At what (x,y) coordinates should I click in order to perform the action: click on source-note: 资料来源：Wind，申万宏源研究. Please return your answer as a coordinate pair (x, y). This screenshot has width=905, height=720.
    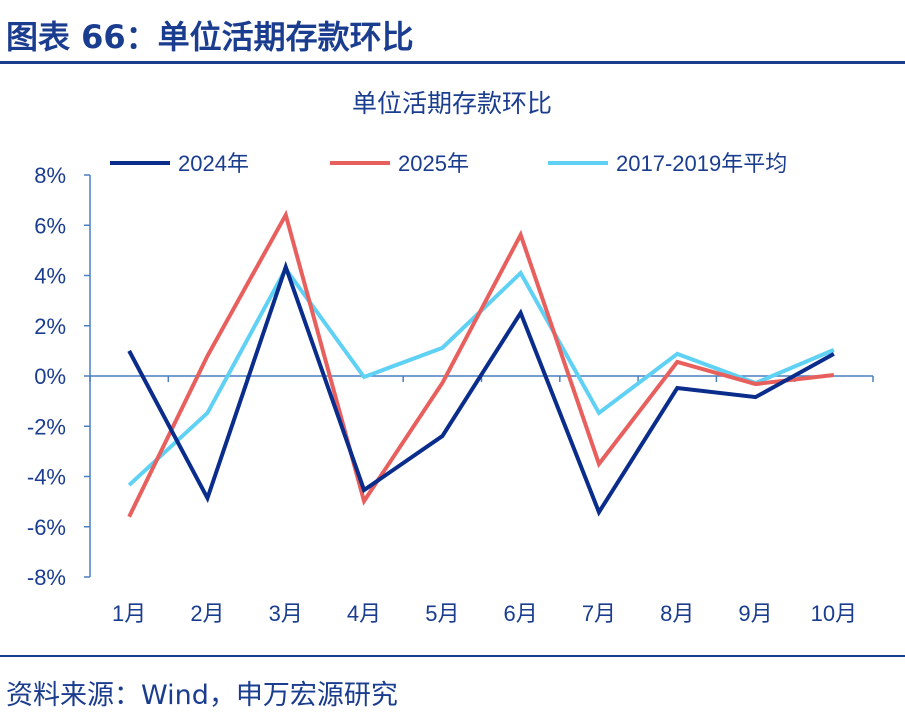
    Looking at the image, I should click on (202, 695).